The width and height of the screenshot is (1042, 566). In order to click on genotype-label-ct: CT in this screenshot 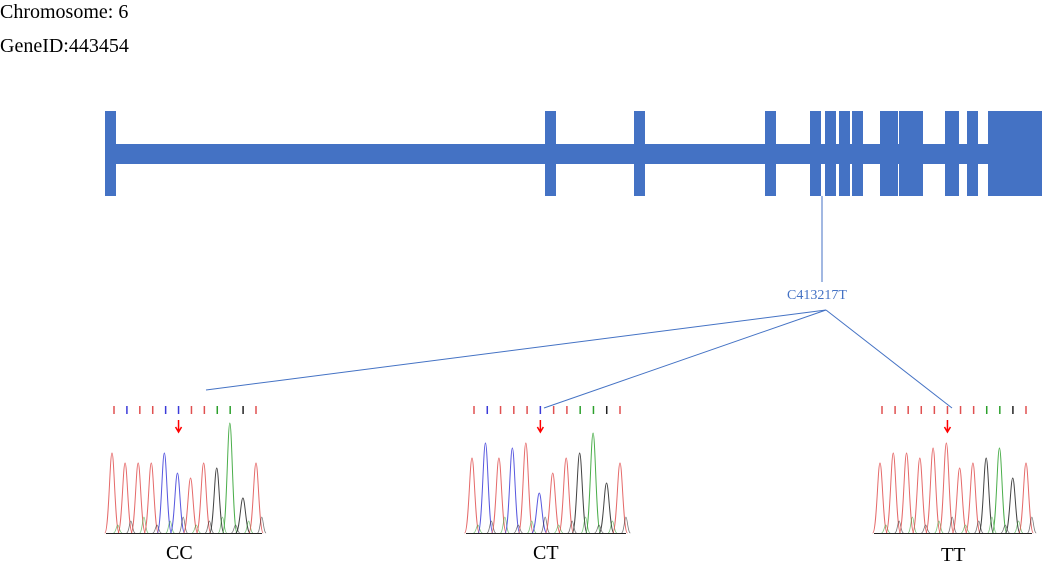, I will do `click(546, 553)`.